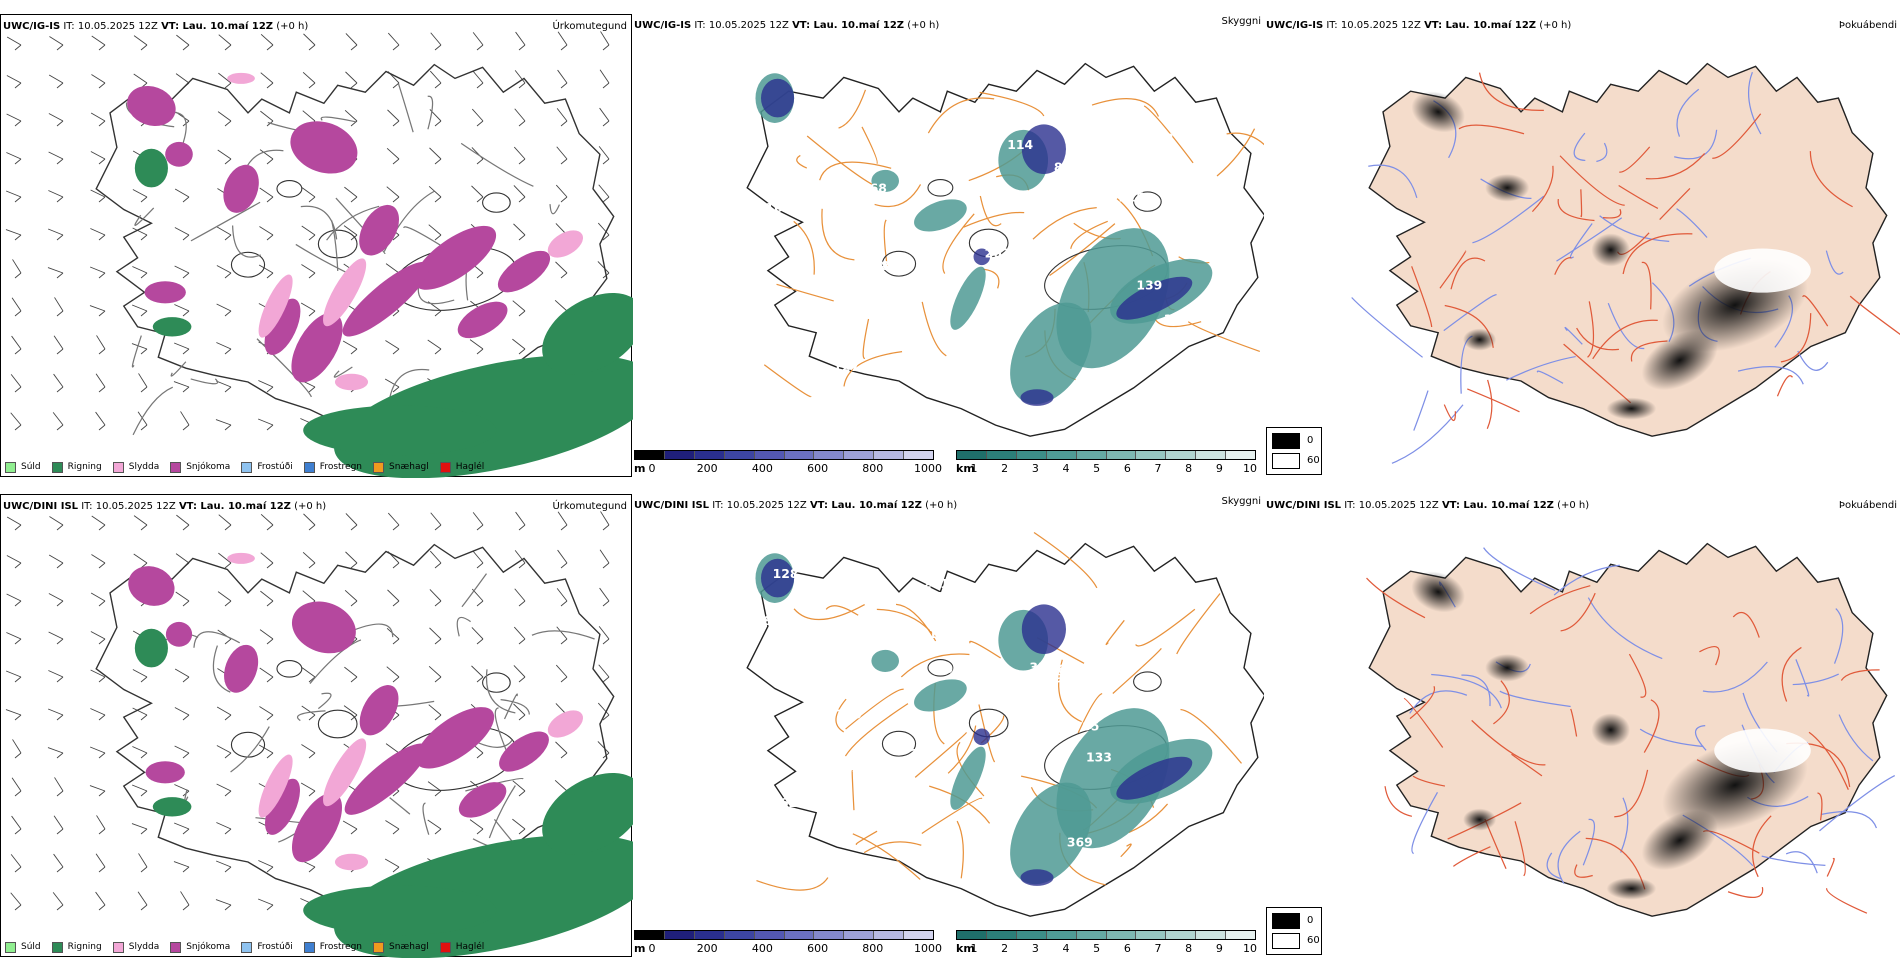 The height and width of the screenshot is (958, 1900). I want to click on cloud-base-label: 362, so click(784, 802).